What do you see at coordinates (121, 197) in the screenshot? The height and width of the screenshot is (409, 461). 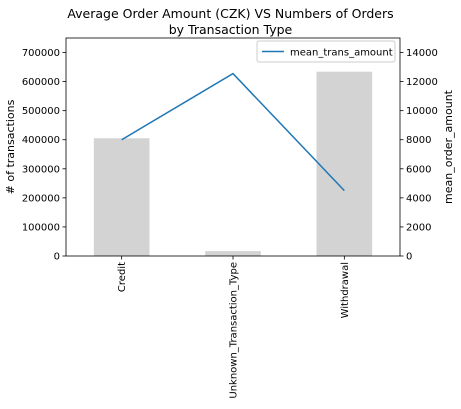 I see `bar-credit` at bounding box center [121, 197].